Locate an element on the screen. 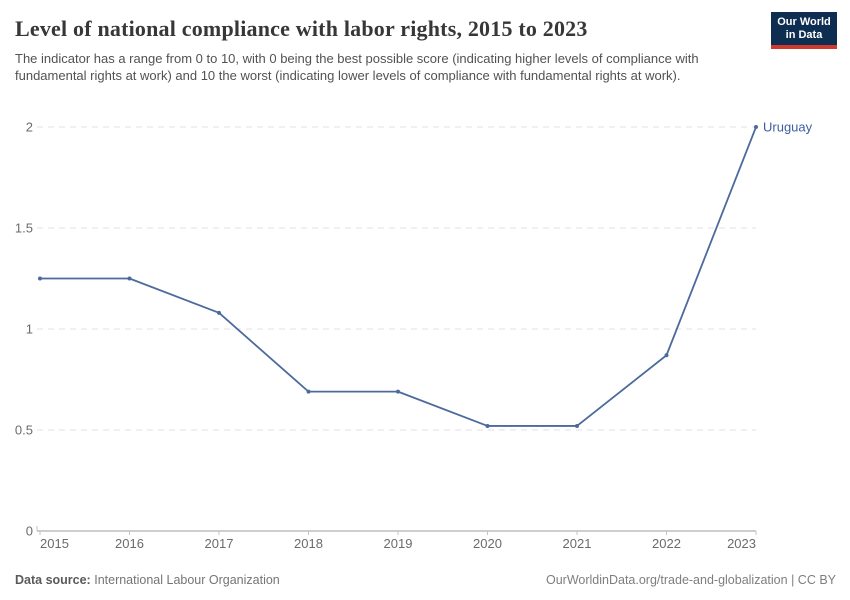 This screenshot has width=850, height=600. owid-logo-line2: in Data is located at coordinates (804, 34).